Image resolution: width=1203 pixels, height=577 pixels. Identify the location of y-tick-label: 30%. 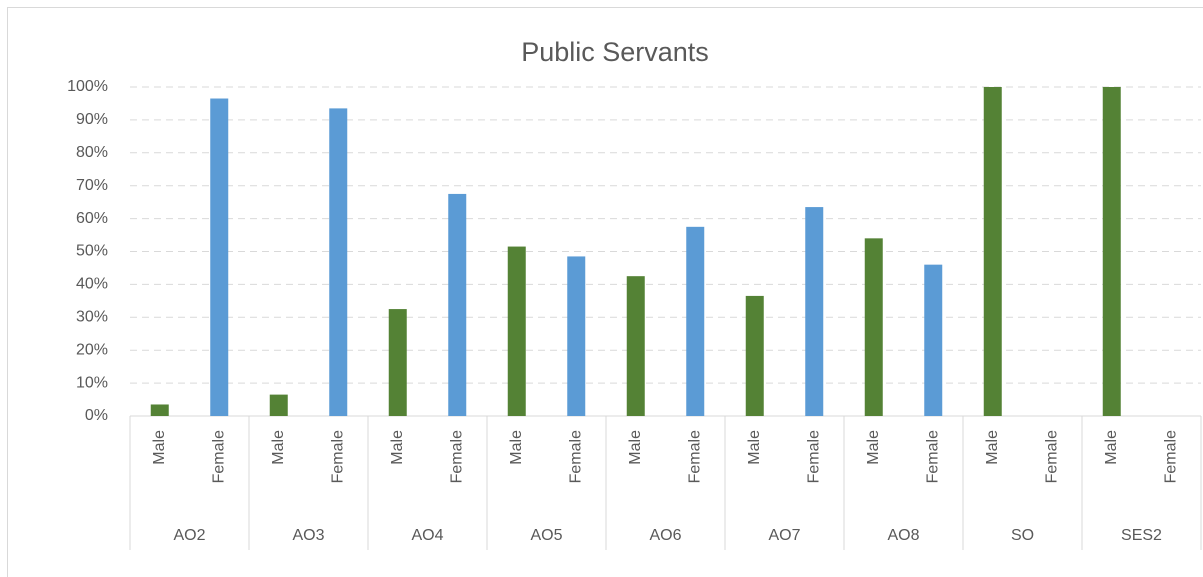
(92, 317).